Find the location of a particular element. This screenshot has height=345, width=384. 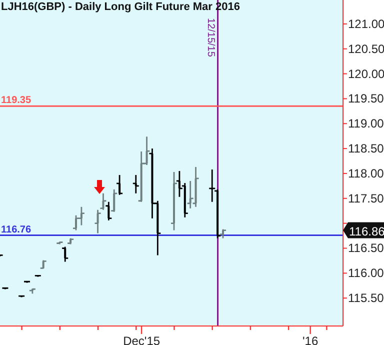

ref-line-label: 12/15/15 is located at coordinates (210, 38).